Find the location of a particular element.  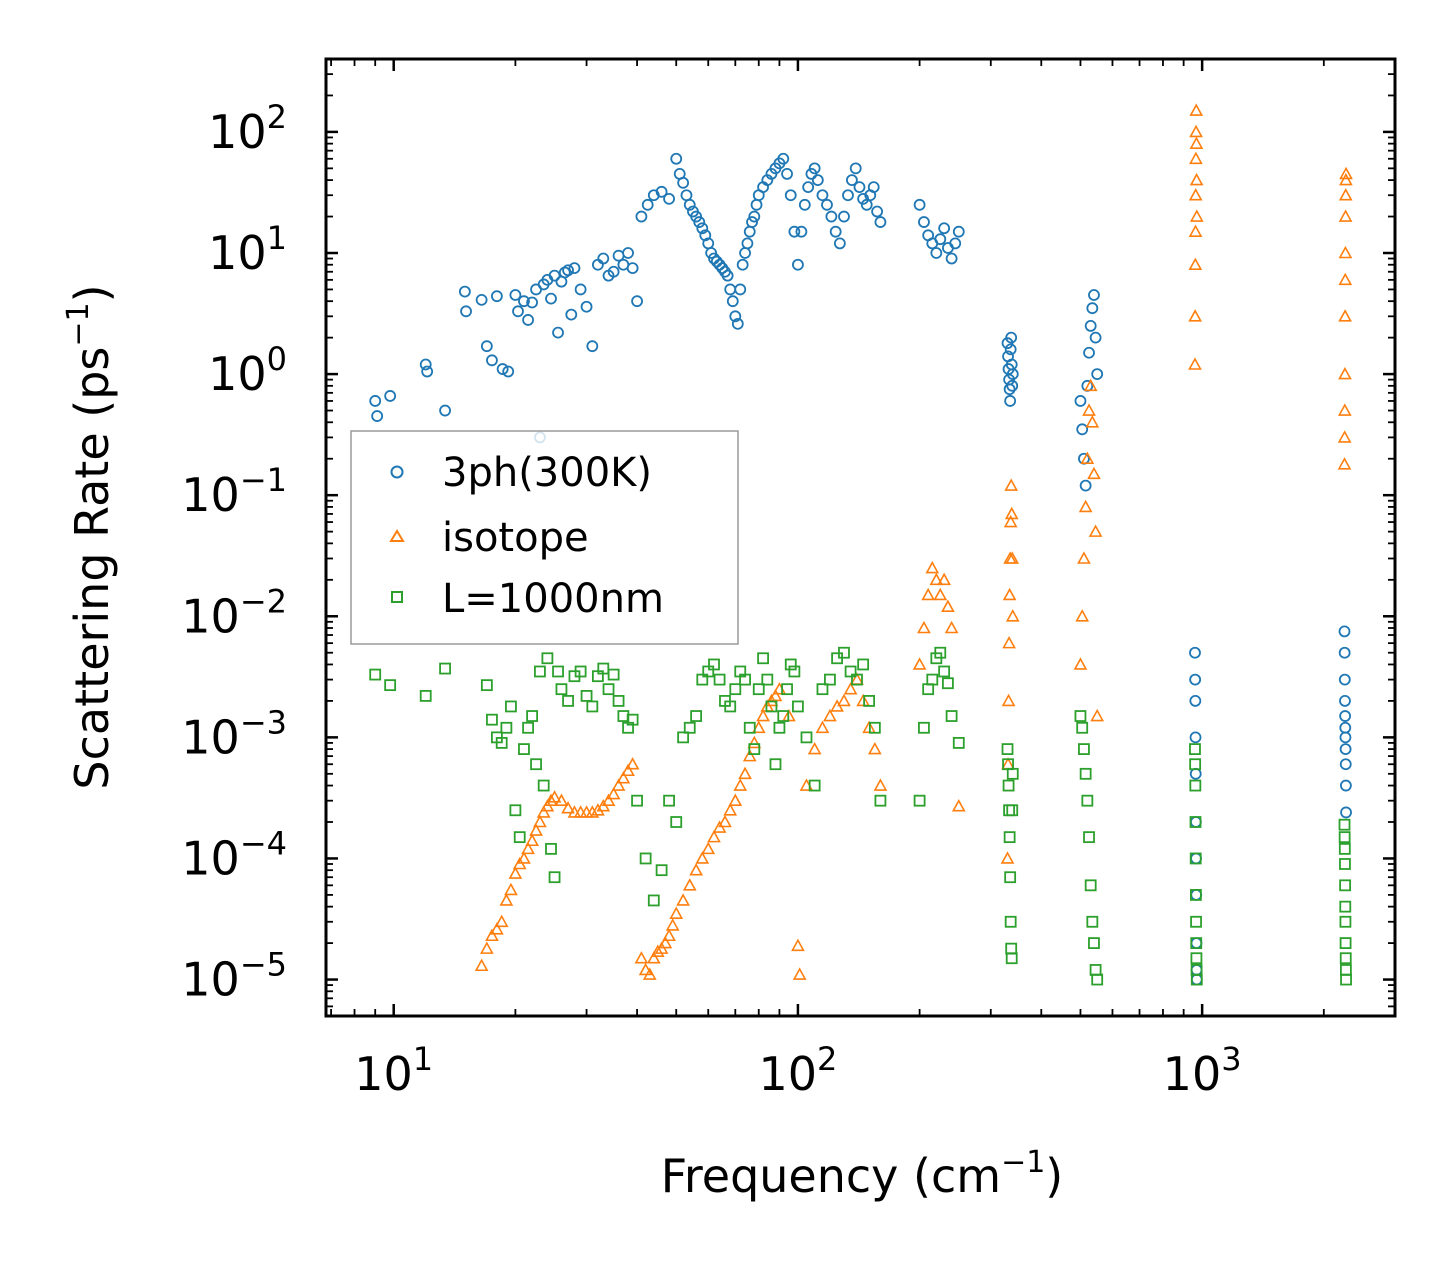

legend-marker-3ph is located at coordinates (397, 472).